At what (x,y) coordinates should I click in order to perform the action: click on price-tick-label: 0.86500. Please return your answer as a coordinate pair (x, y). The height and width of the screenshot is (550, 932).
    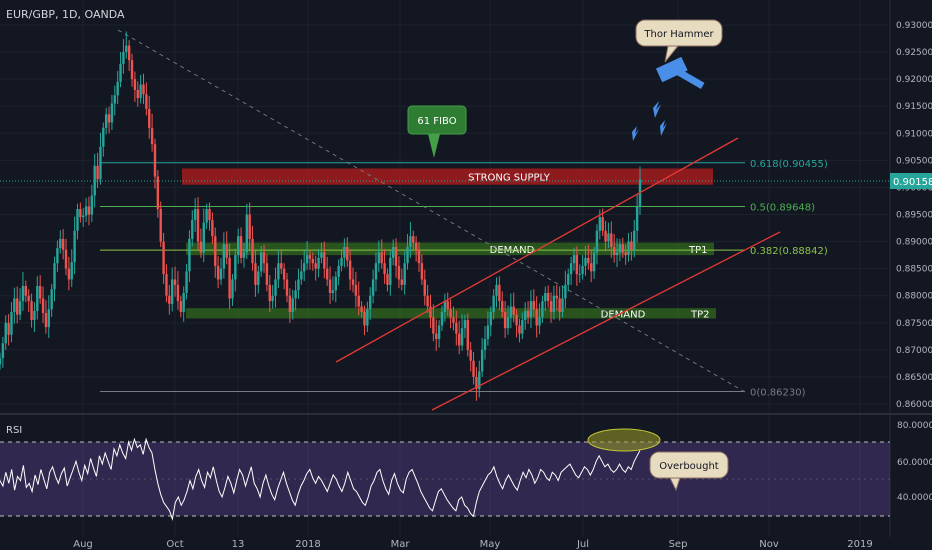
    Looking at the image, I should click on (914, 378).